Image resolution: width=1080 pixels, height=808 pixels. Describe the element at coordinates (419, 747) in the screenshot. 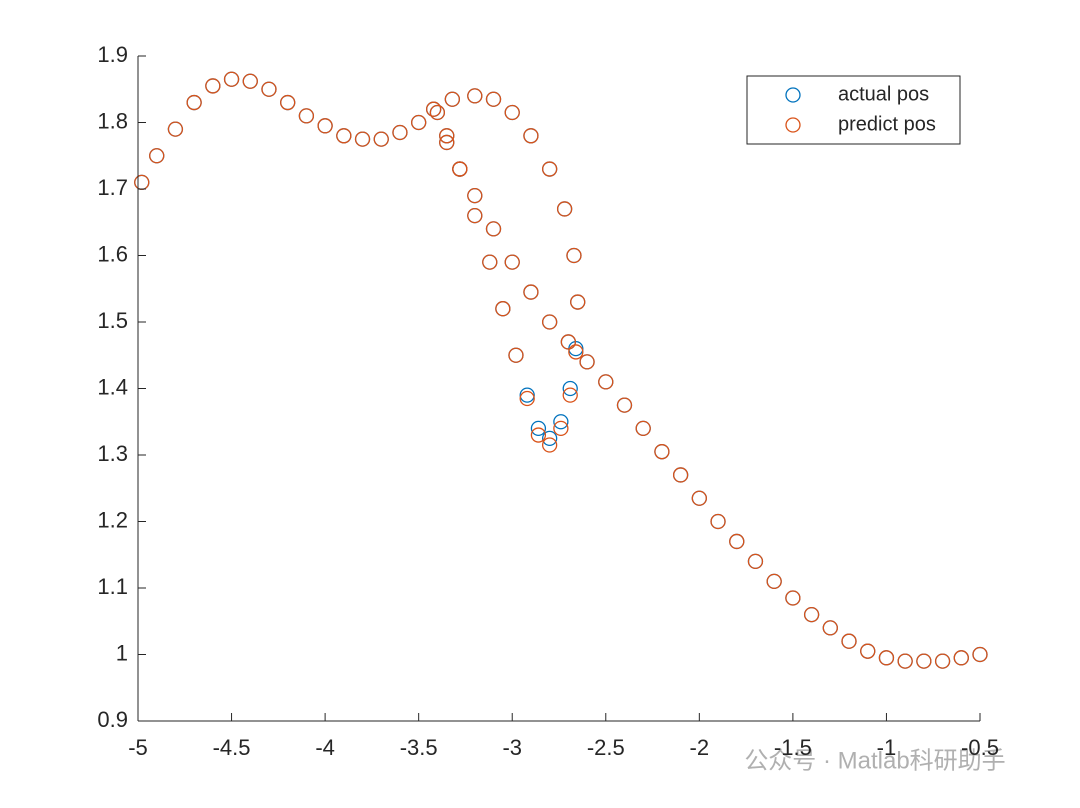

I see `x-tick-label: -3.5` at that location.